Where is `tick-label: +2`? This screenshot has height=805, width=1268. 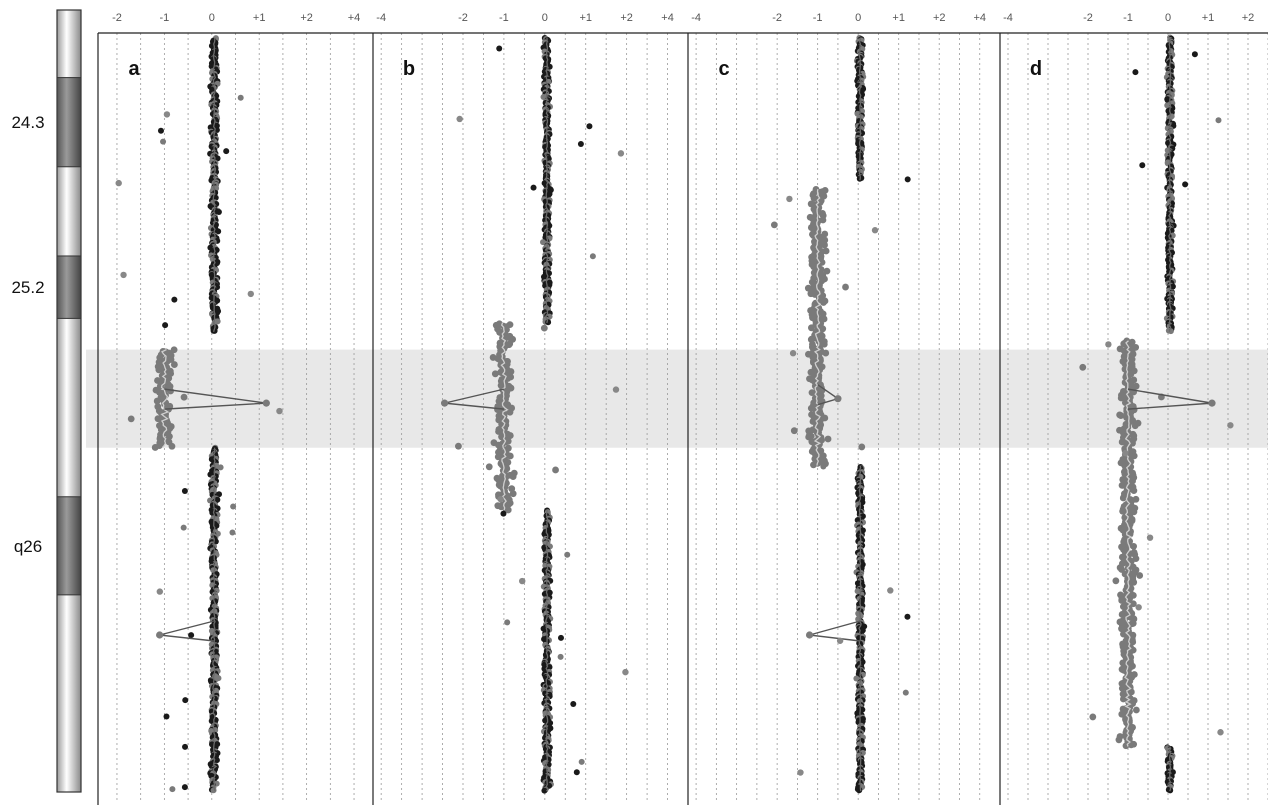
tick-label: +2 is located at coordinates (306, 18).